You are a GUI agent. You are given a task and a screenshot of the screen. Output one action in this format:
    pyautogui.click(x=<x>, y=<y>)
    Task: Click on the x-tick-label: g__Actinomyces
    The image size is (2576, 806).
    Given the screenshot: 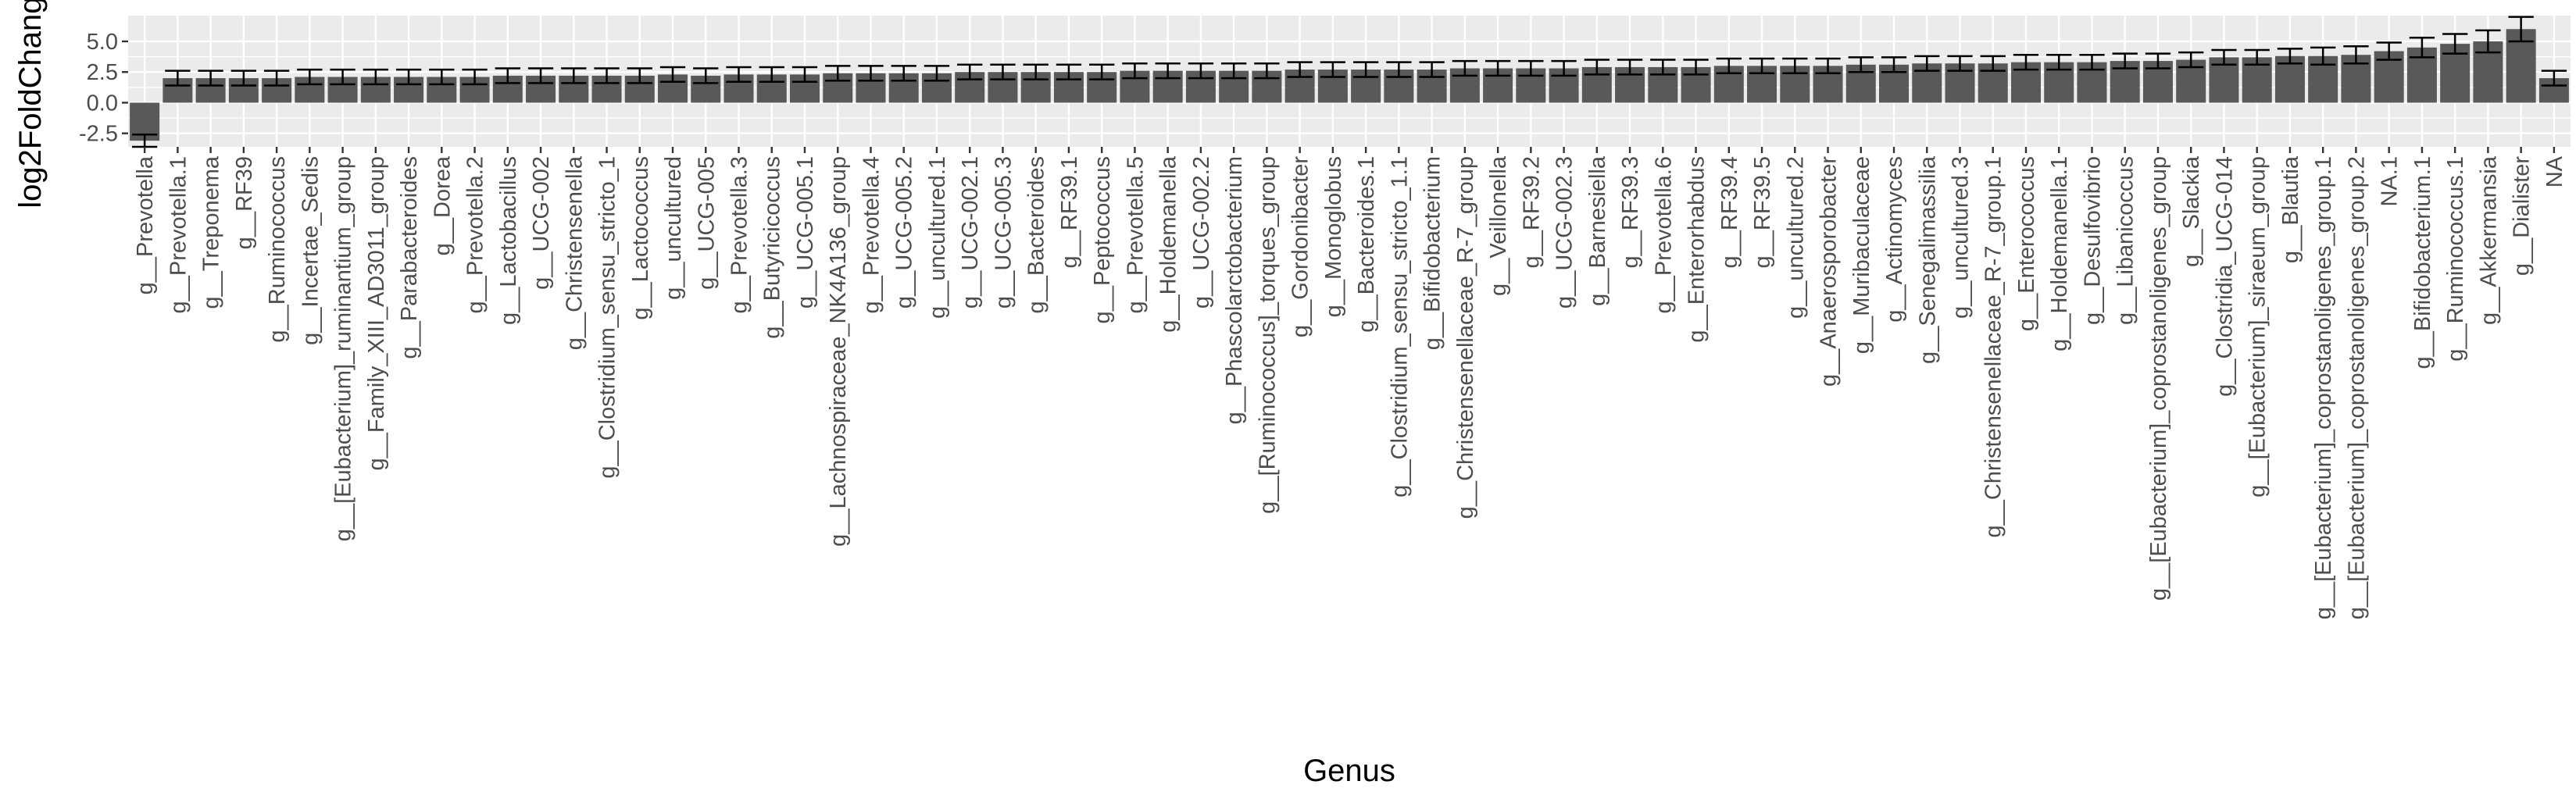 What is the action you would take?
    pyautogui.click(x=1894, y=240)
    